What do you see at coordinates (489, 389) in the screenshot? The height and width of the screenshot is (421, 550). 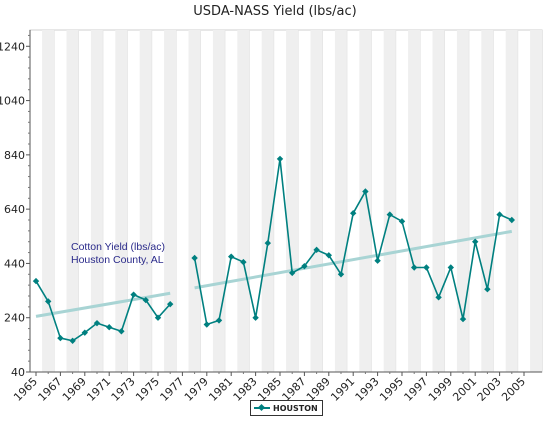 I see `x-tick-label: 2003` at bounding box center [489, 389].